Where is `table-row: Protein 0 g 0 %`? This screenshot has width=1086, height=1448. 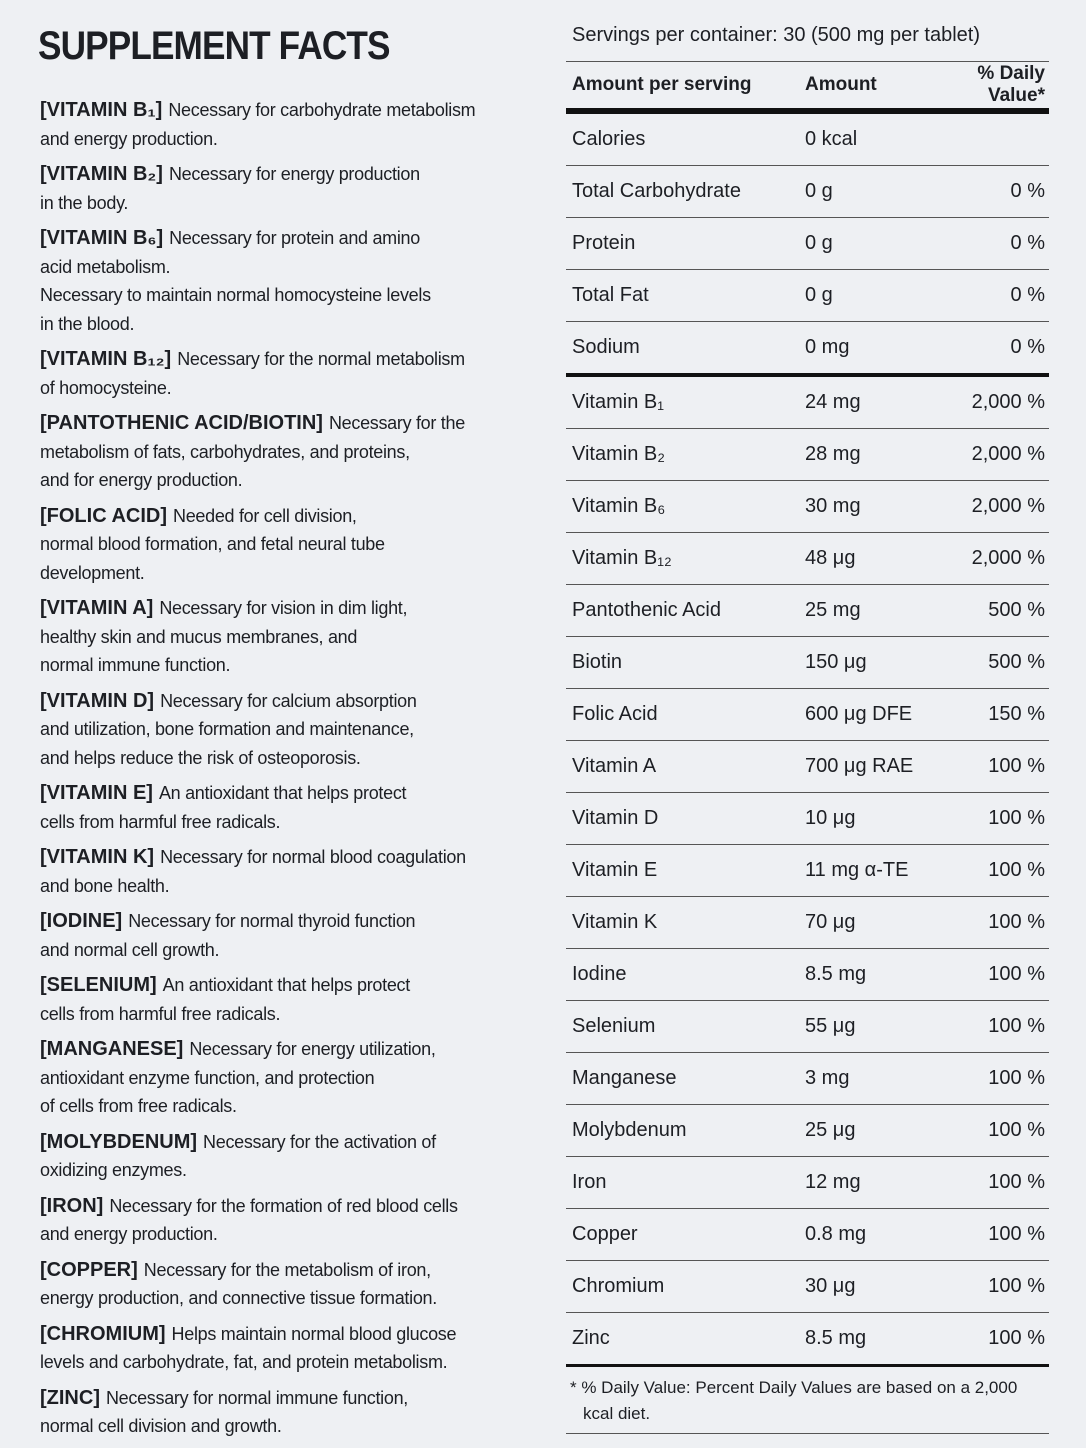
table-row: Protein 0 g 0 % is located at coordinates (807, 244).